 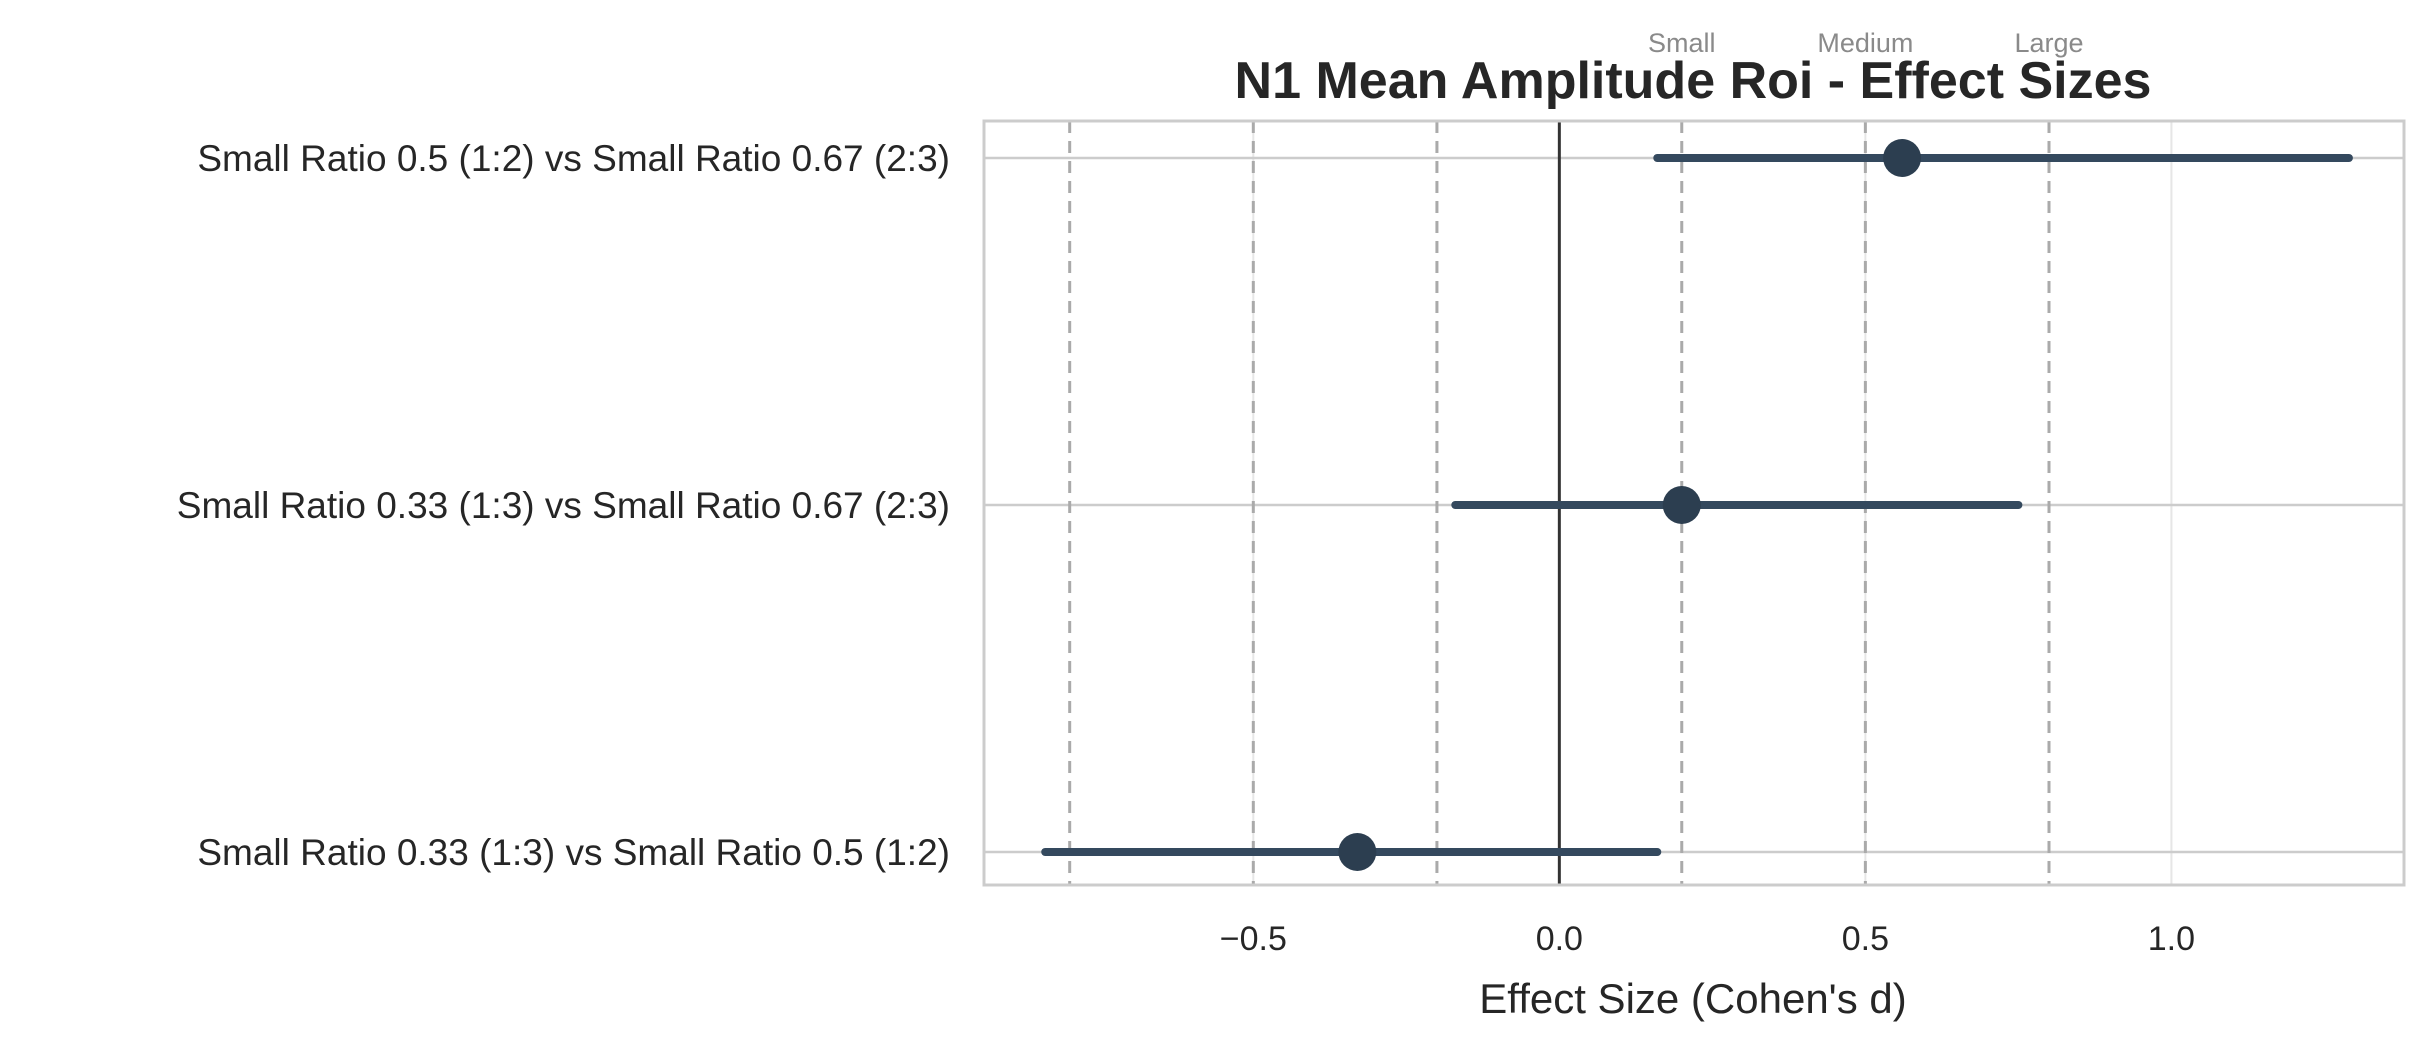 I want to click on chart-title: N1 Mean Amplitude Roi - Effect Sizes, so click(x=1693, y=81).